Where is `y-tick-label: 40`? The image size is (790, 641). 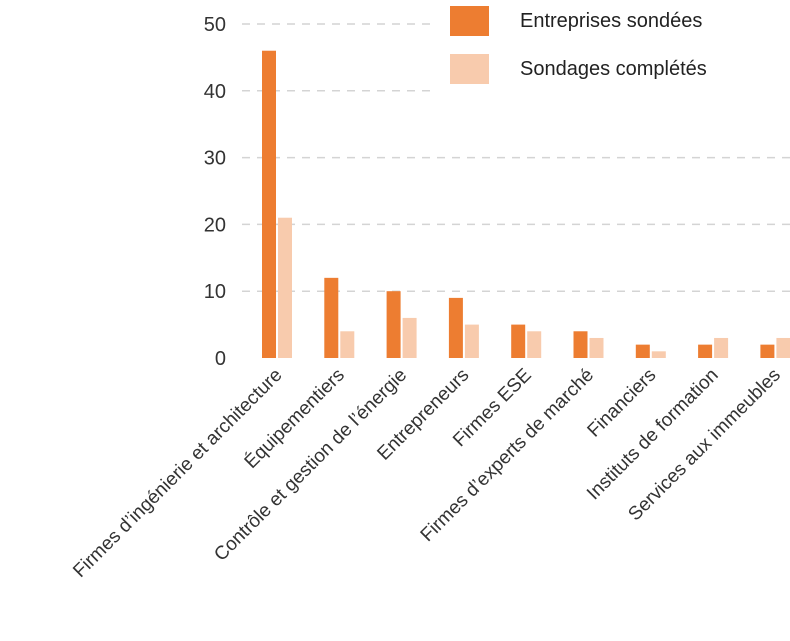
y-tick-label: 40 is located at coordinates (215, 92).